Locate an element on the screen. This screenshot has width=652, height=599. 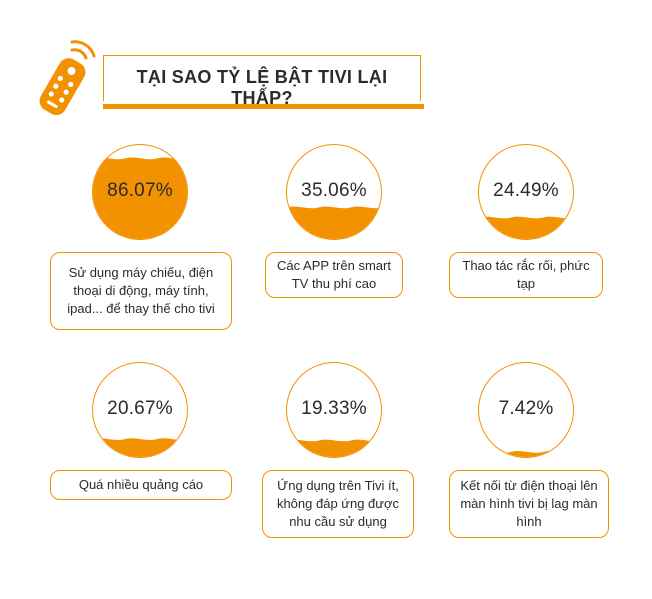
category-label: Thao tác rắc rối, phức tạp is located at coordinates (526, 275).